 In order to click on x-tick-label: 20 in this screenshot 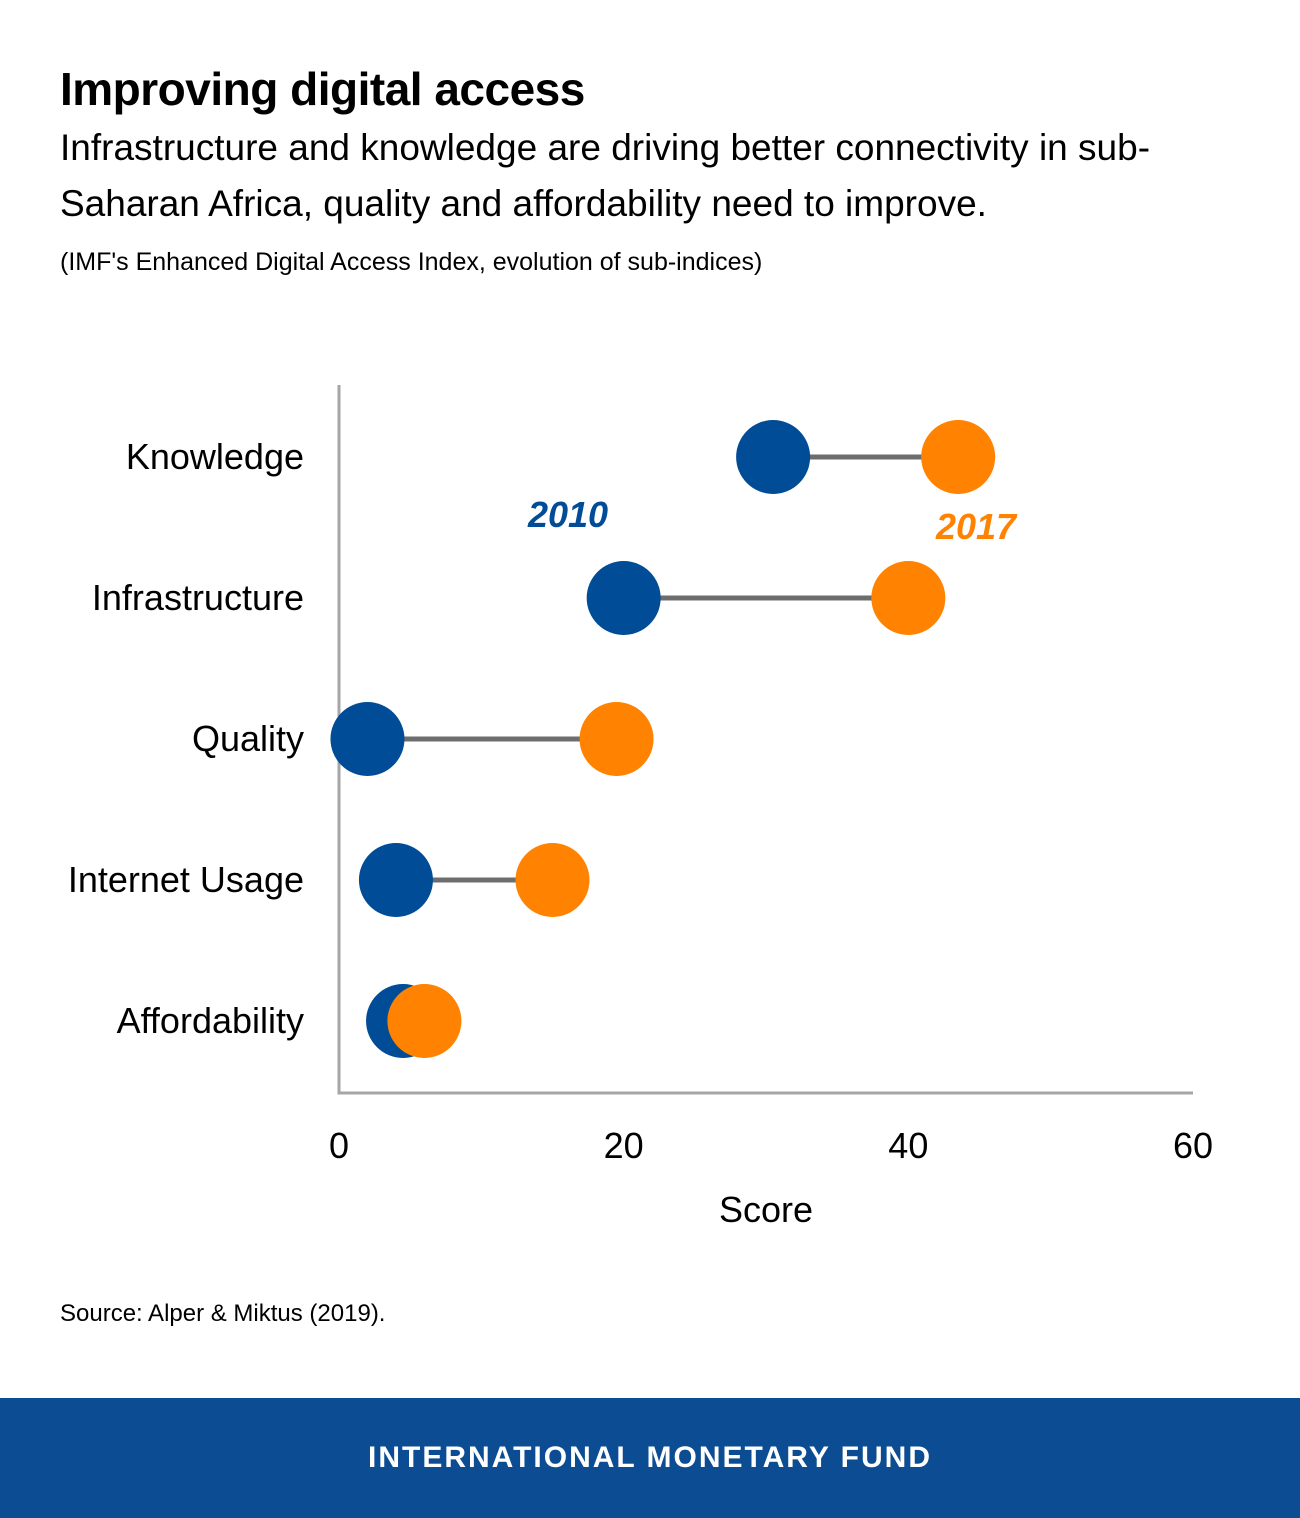, I will do `click(624, 1145)`.